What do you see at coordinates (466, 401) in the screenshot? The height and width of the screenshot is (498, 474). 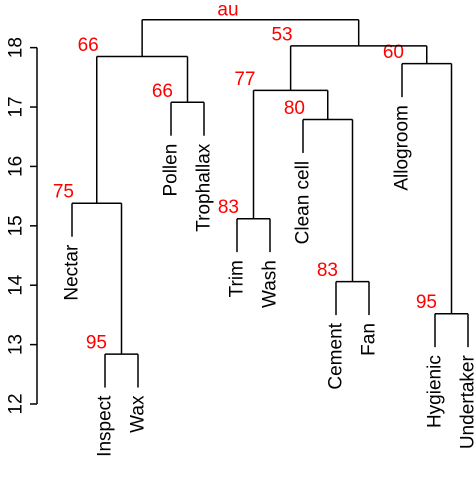 I see `leaf-label: Undertaker` at bounding box center [466, 401].